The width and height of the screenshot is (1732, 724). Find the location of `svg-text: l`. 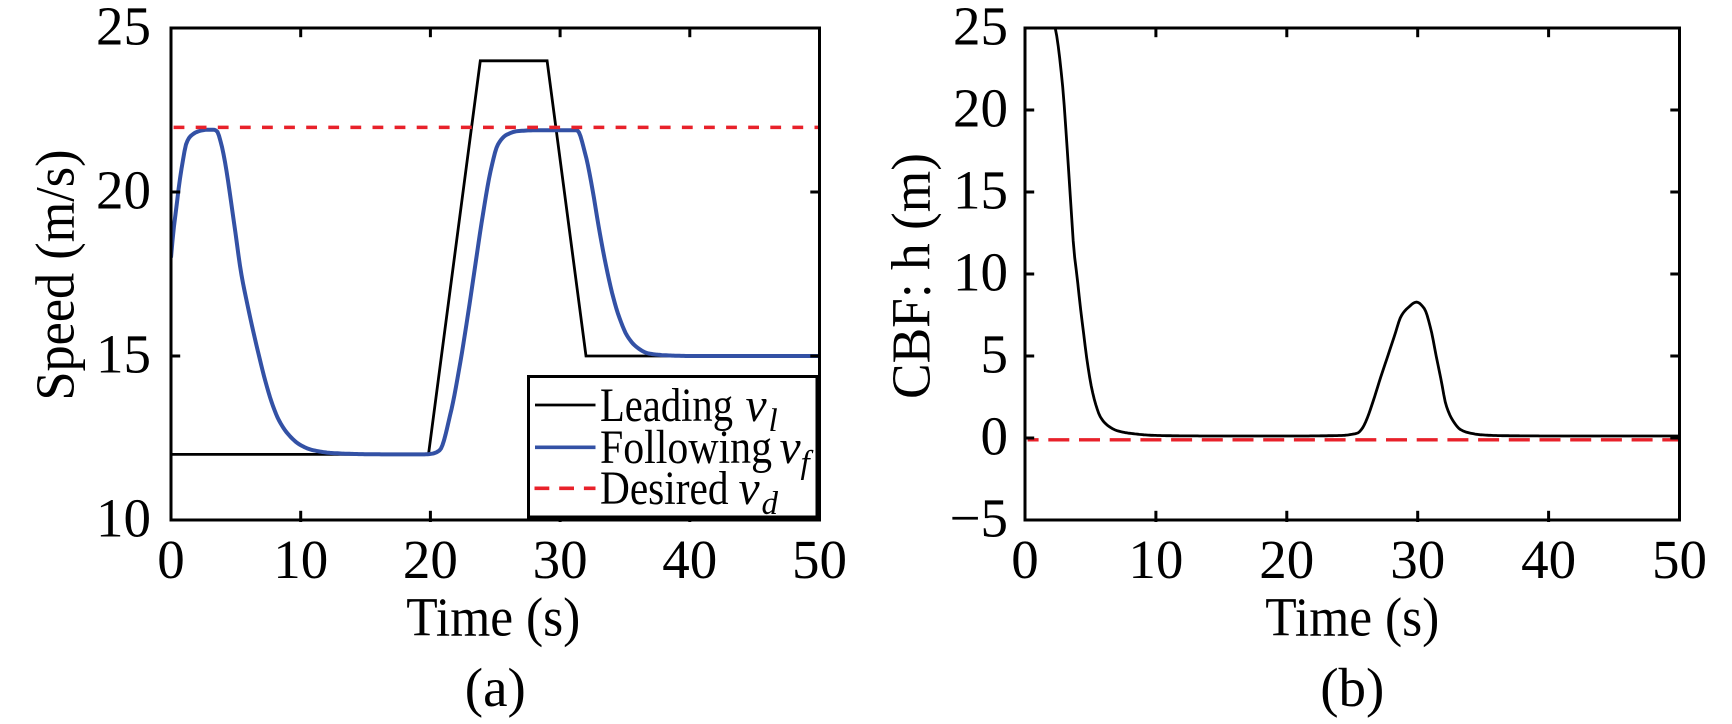

svg-text: l is located at coordinates (773, 421).